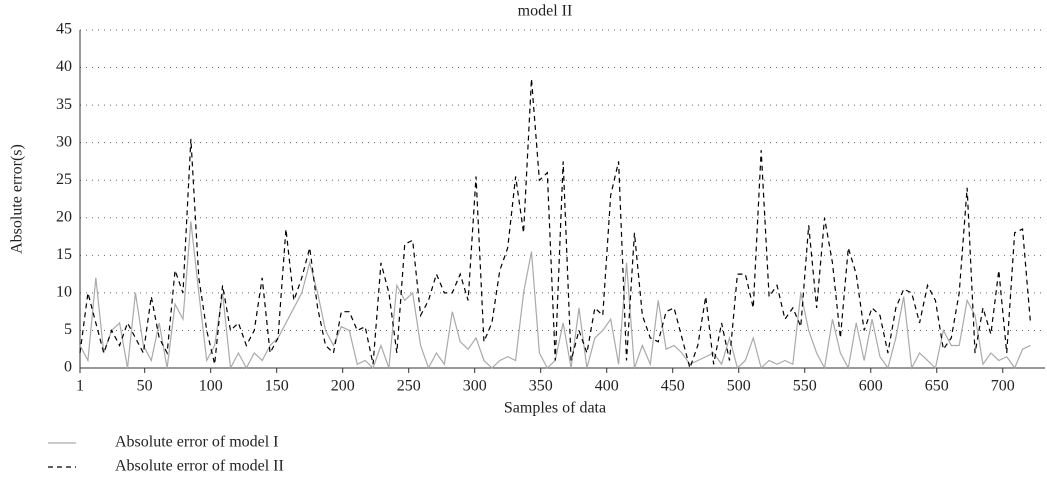 The height and width of the screenshot is (492, 1047). I want to click on legend-label: Absolute error of model I, so click(197, 442).